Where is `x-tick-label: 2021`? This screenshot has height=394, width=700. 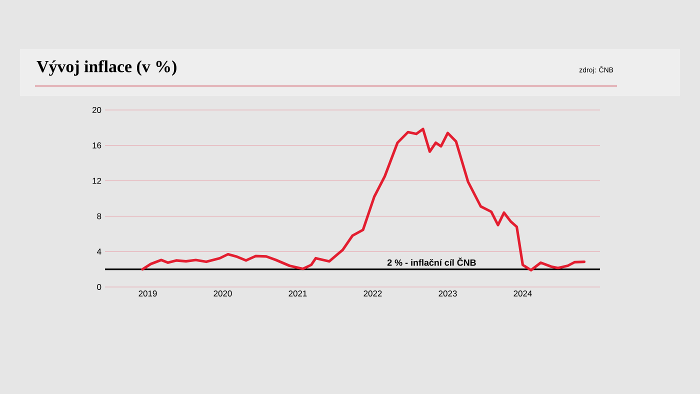
x-tick-label: 2021 is located at coordinates (297, 293).